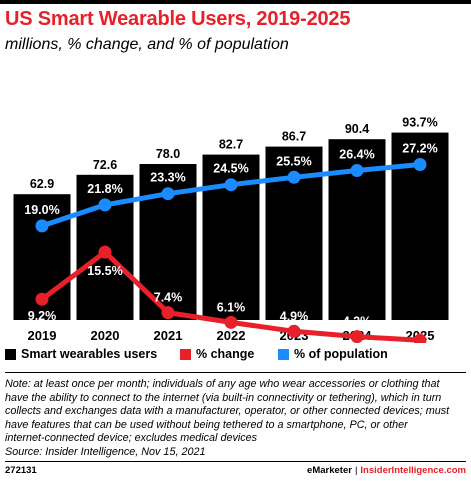  I want to click on legend-item-population: % of population, so click(333, 354).